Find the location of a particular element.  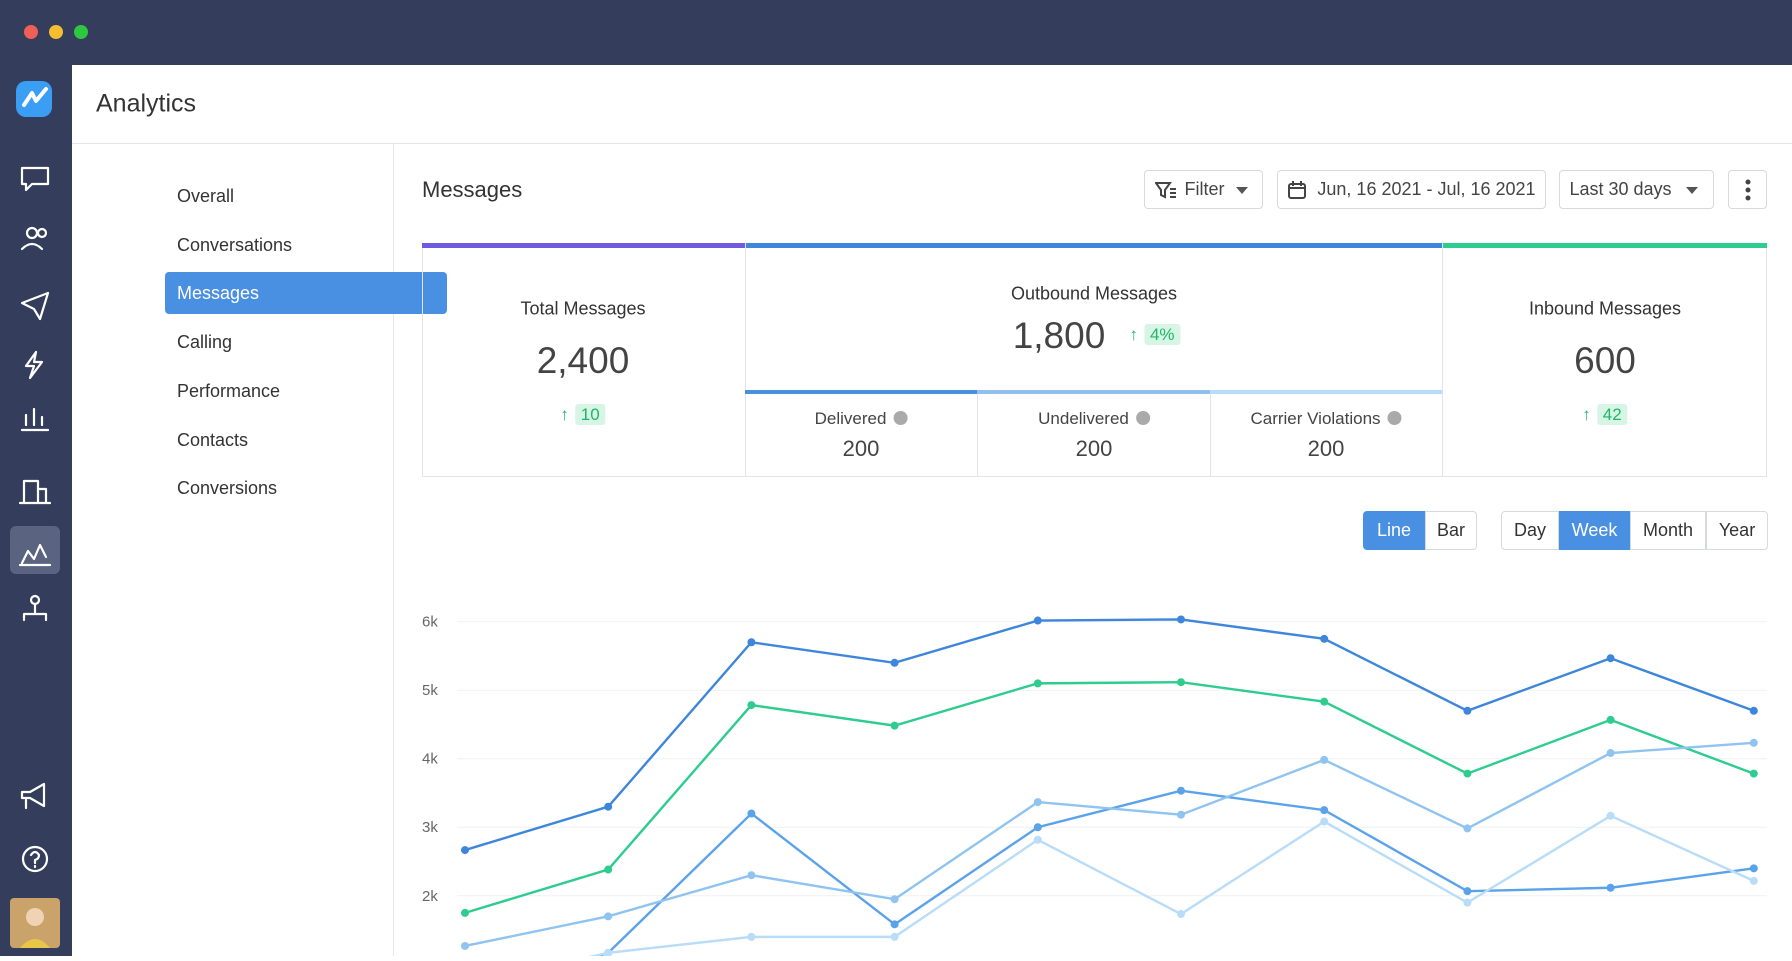

stat-label: Outbound Messages is located at coordinates (1094, 293).